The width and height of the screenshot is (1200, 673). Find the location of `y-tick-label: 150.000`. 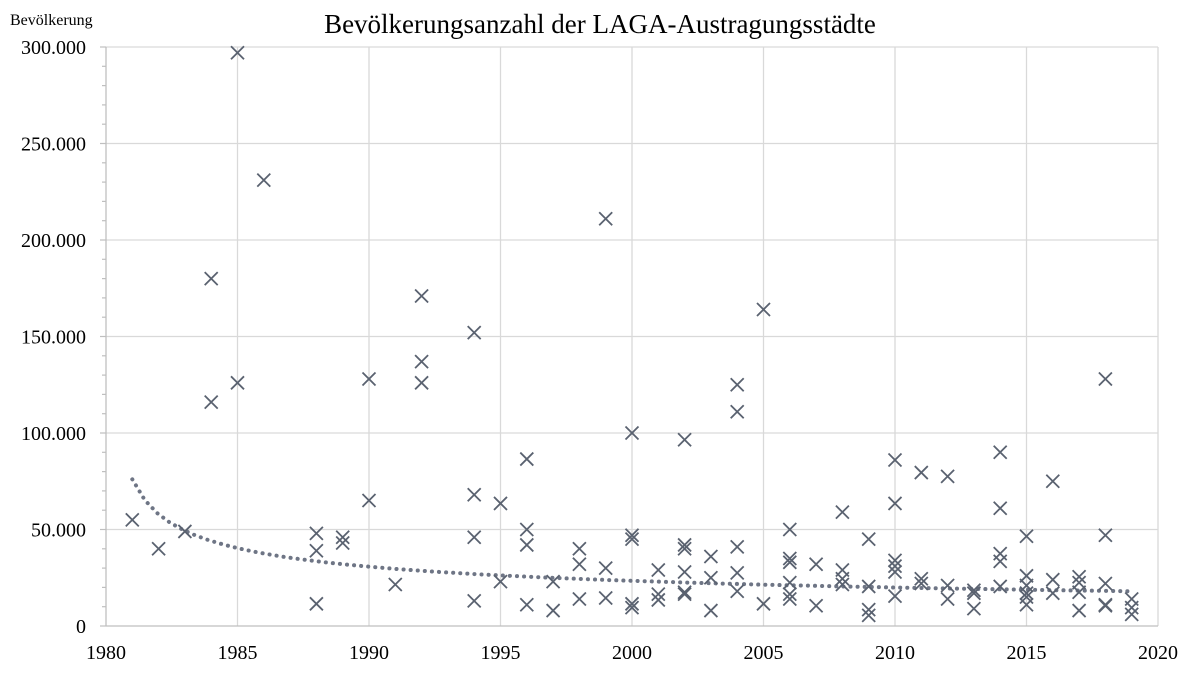

y-tick-label: 150.000 is located at coordinates (53, 338).